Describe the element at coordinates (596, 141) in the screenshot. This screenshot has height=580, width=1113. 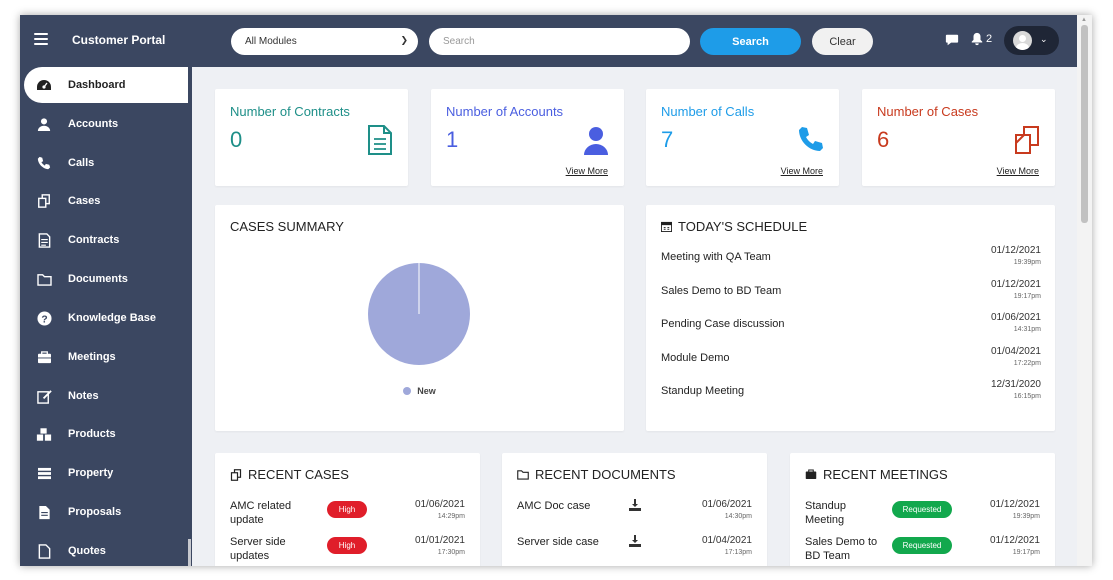
I see `account-icon` at that location.